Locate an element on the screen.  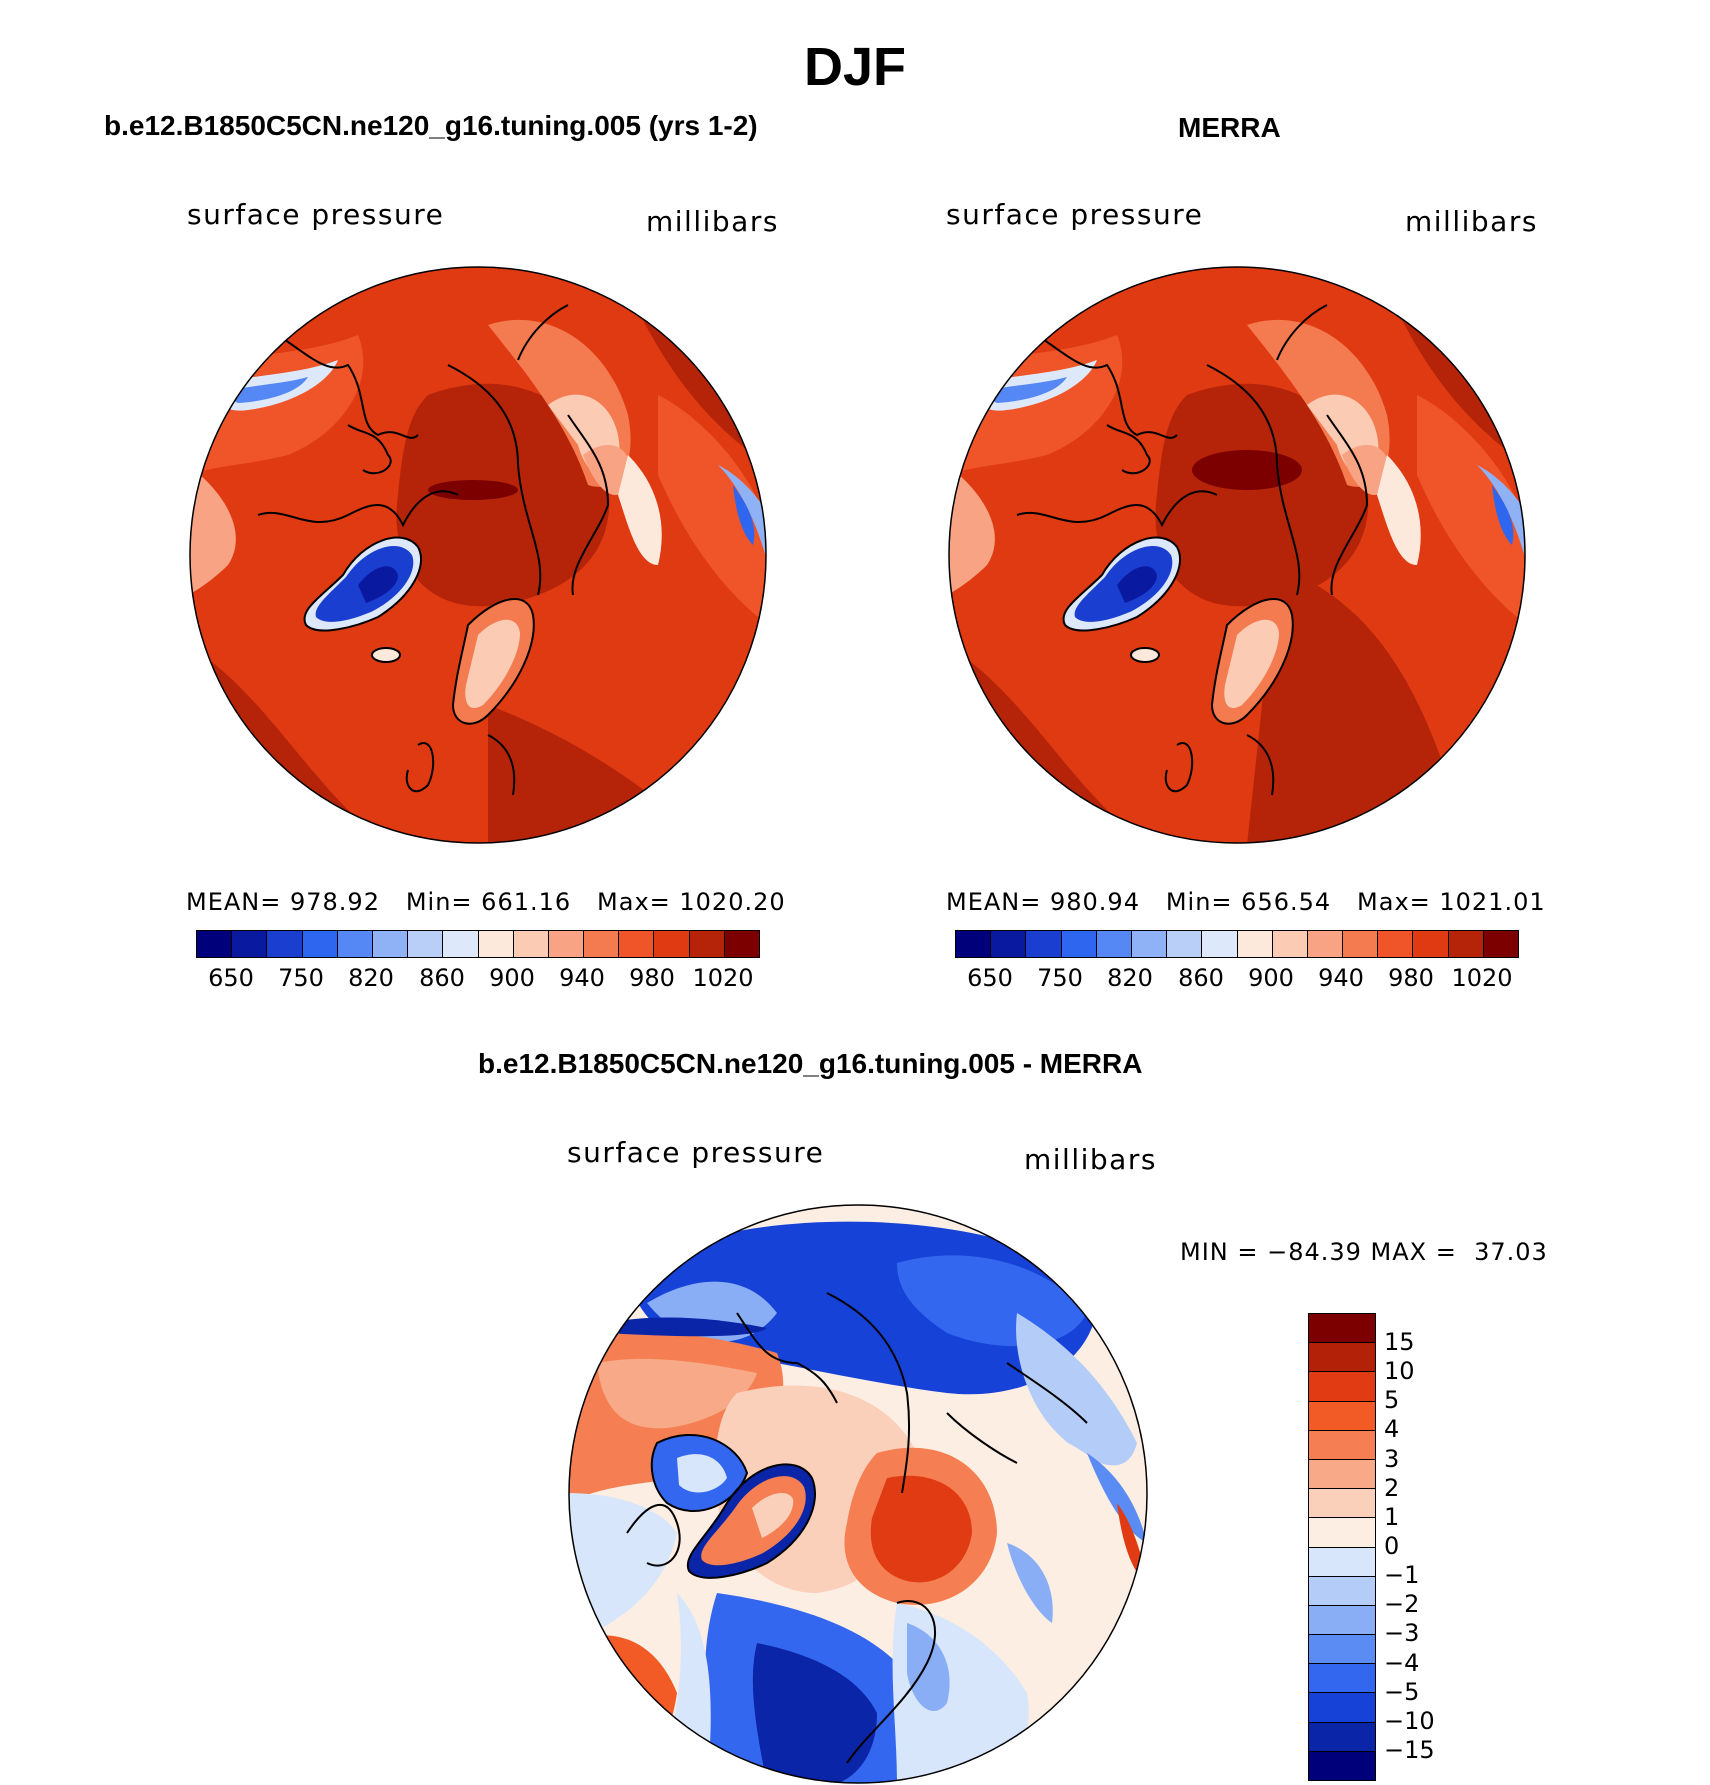
colorbar-tick: 10 is located at coordinates (1399, 1371).